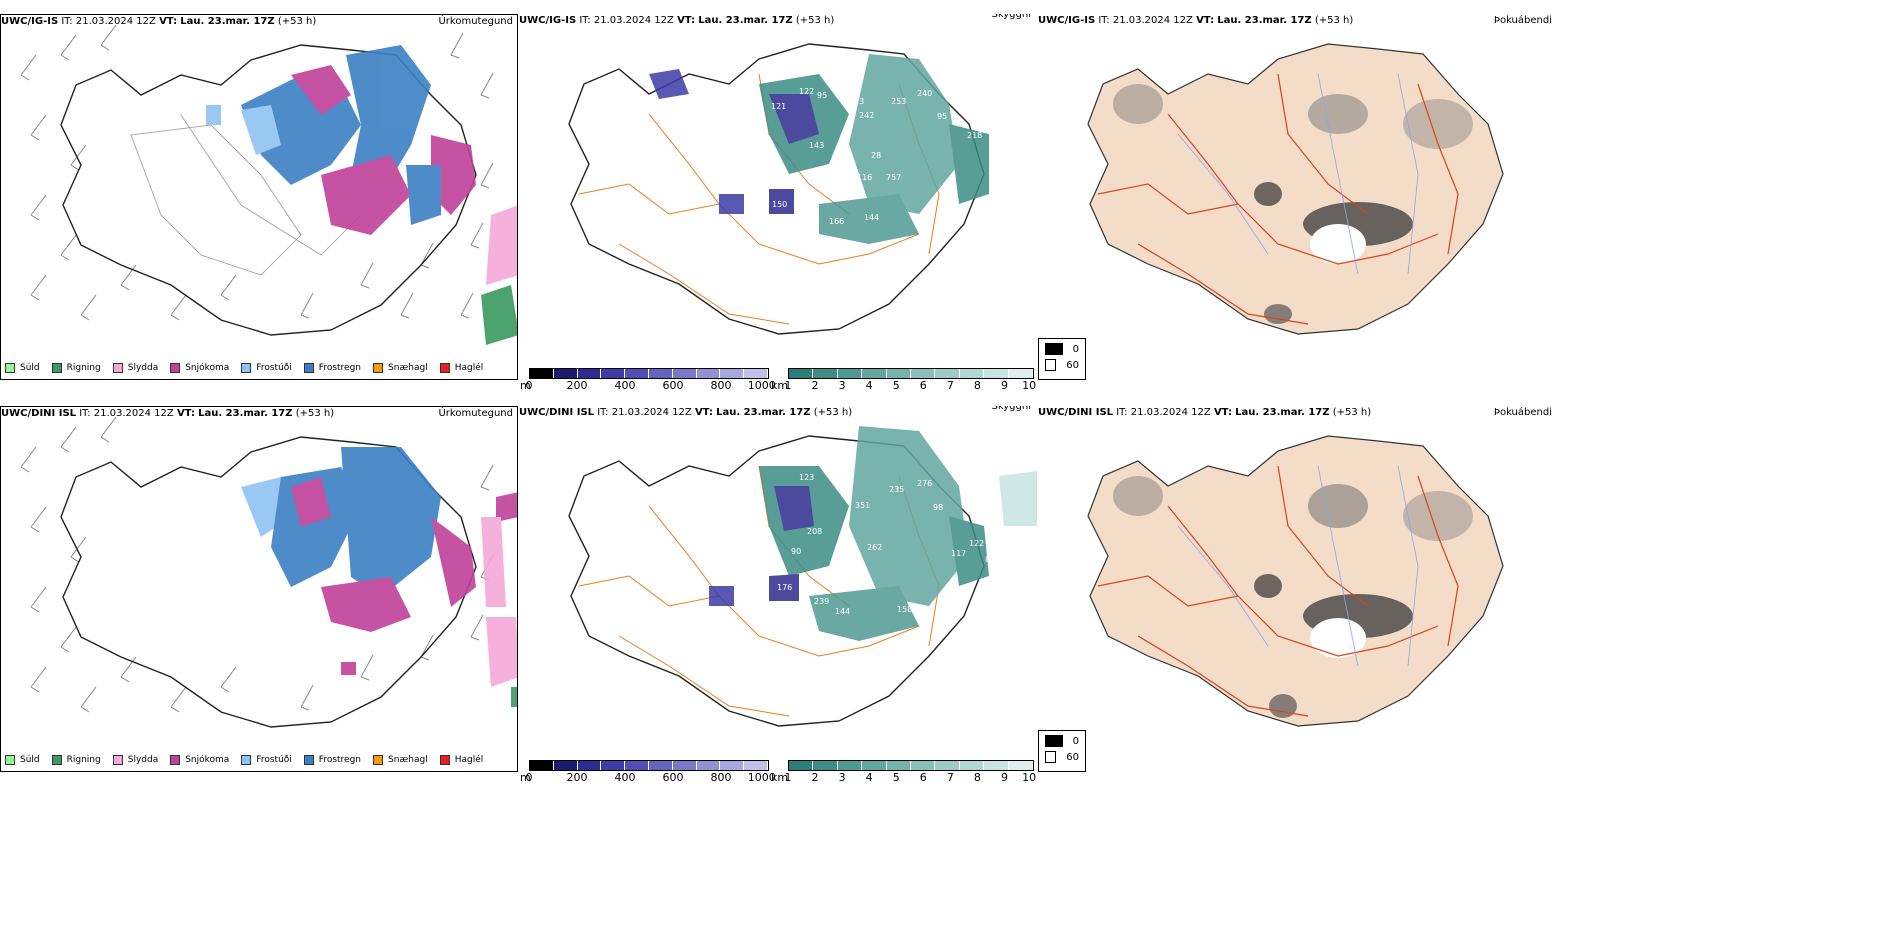 The width and height of the screenshot is (1900, 950). I want to click on visibility-label: 240, so click(924, 93).